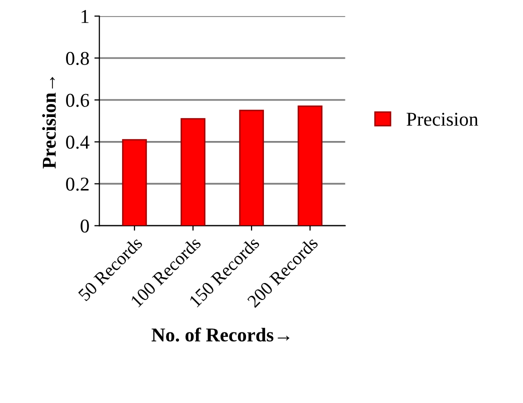 The width and height of the screenshot is (523, 403). I want to click on y-tick-label: 0, so click(84, 226).